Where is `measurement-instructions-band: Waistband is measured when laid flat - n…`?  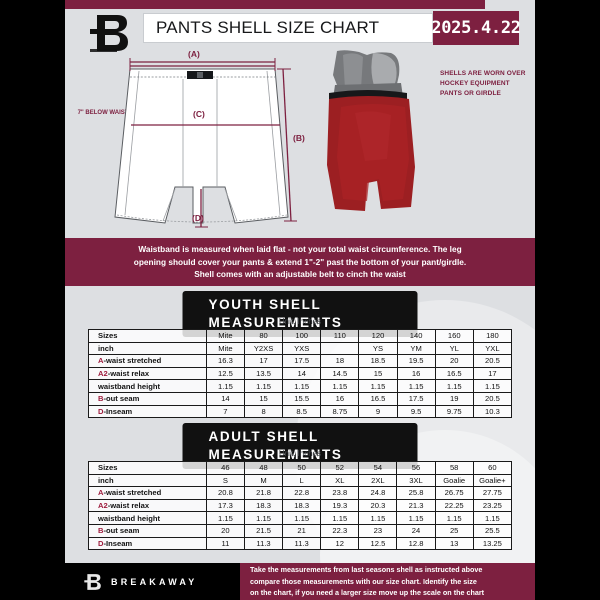
measurement-instructions-band: Waistband is measured when laid flat - n… is located at coordinates (300, 262).